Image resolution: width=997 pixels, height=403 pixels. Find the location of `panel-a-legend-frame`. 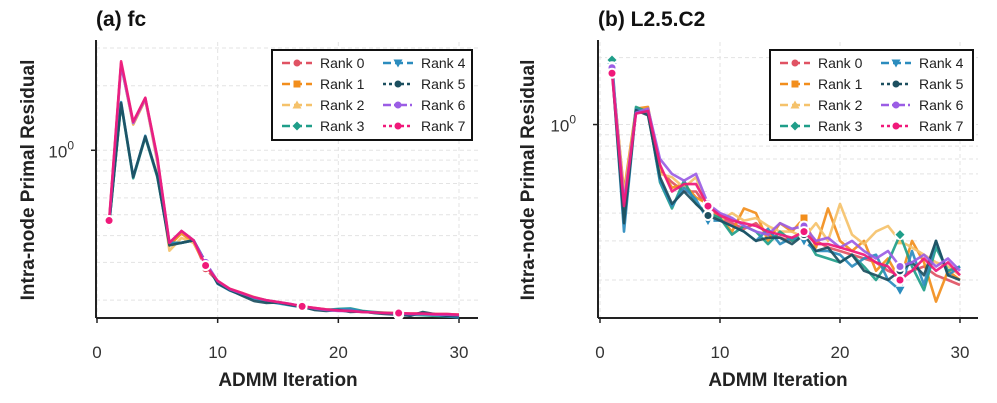

panel-a-legend-frame is located at coordinates (372, 95).